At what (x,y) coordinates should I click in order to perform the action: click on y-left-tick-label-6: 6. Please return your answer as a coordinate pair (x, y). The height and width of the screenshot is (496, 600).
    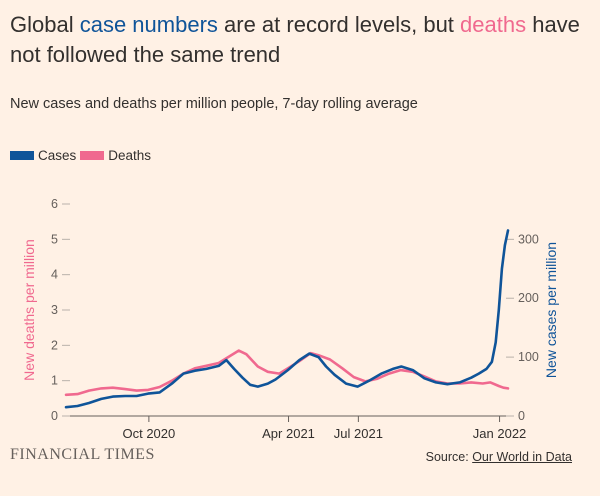
    Looking at the image, I should click on (54, 204).